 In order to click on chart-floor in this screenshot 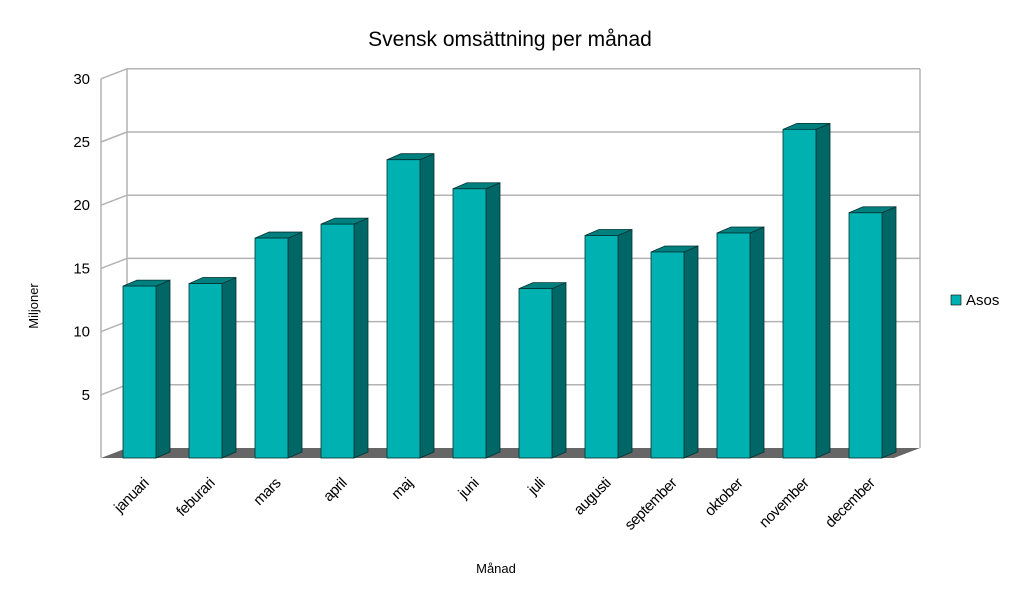, I will do `click(510, 453)`.